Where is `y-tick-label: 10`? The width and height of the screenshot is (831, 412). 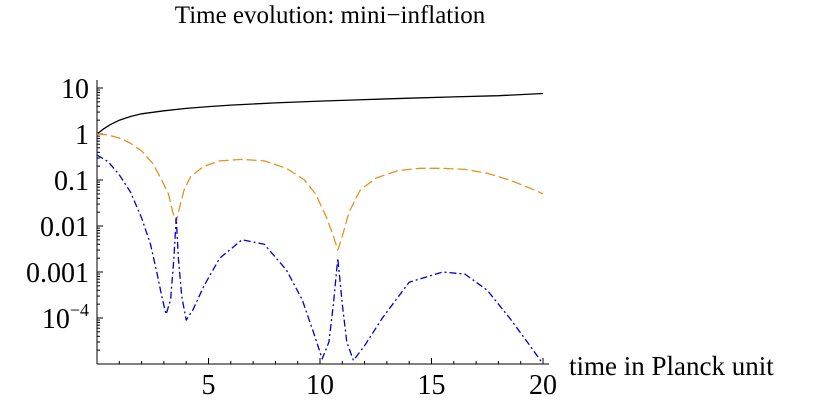 y-tick-label: 10 is located at coordinates (75, 89).